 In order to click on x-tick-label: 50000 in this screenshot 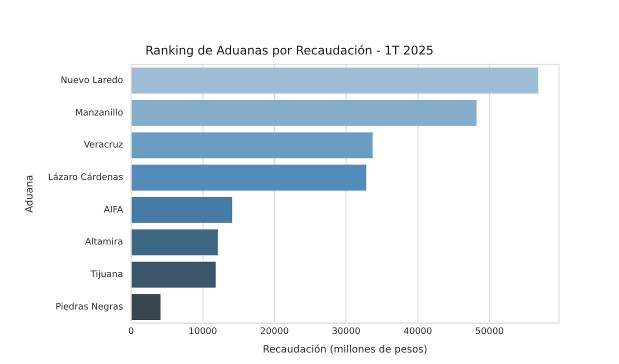, I will do `click(489, 331)`.